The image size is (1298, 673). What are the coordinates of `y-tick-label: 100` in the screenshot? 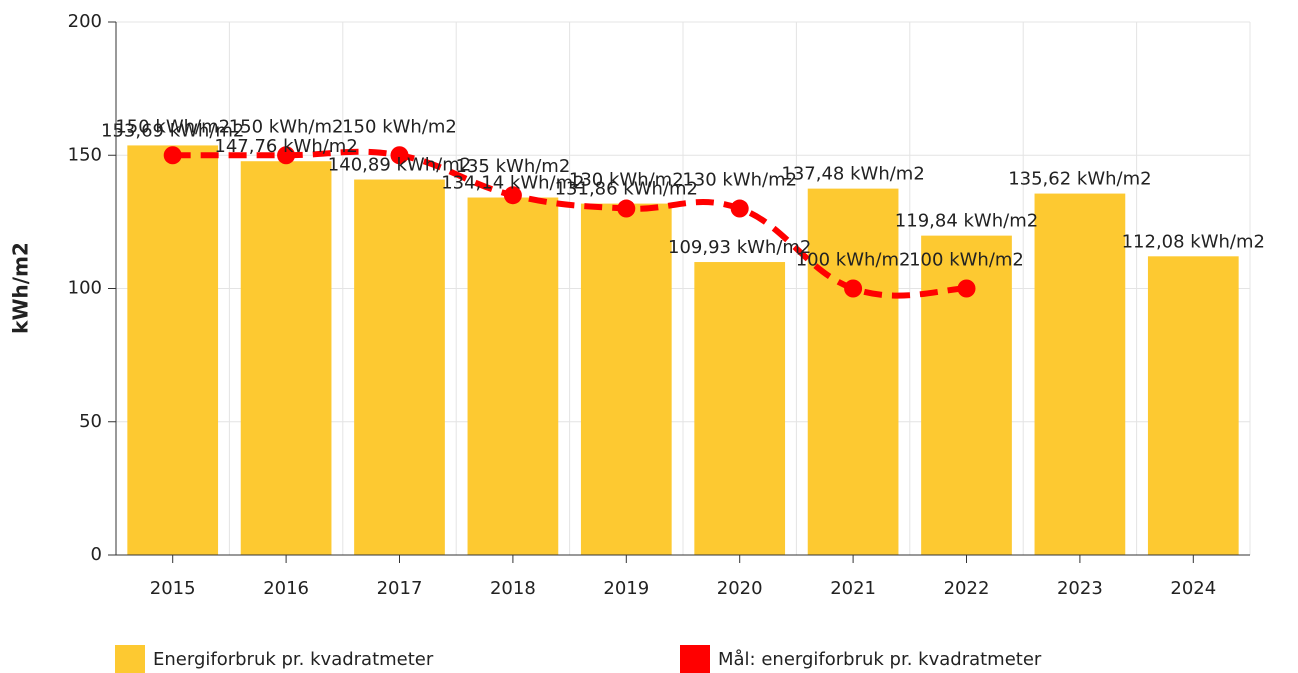 It's located at (85, 288).